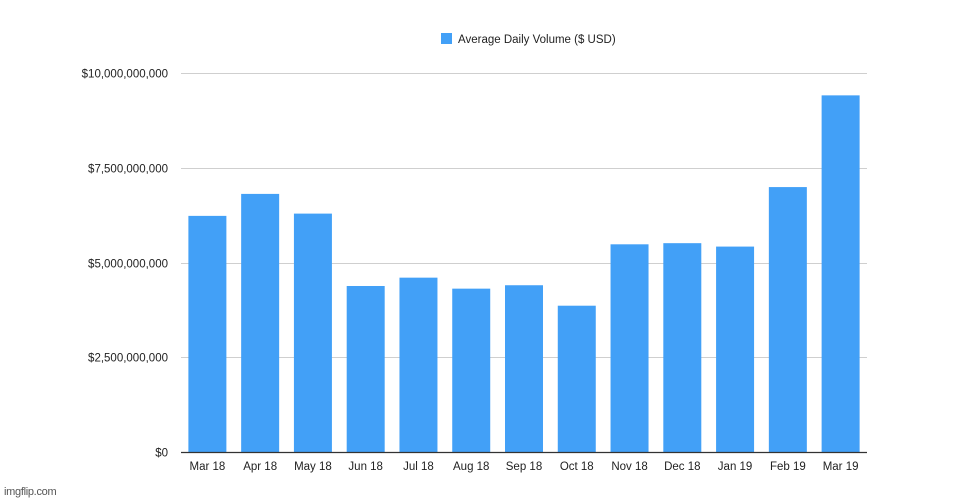 This screenshot has height=500, width=979. Describe the element at coordinates (682, 467) in the screenshot. I see `x-tick-label: Dec 18` at that location.